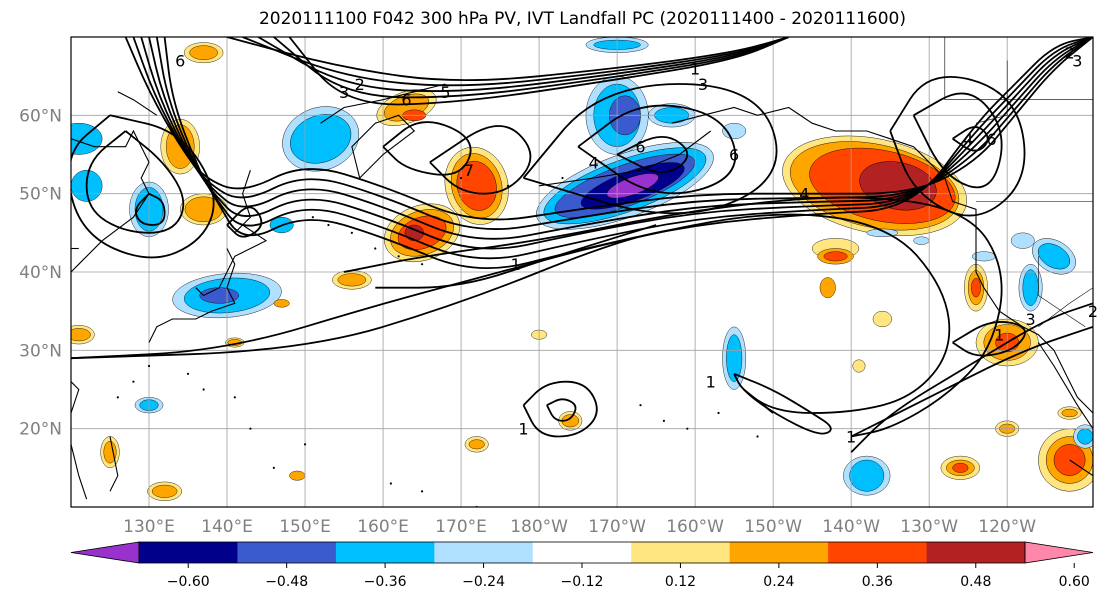  Describe the element at coordinates (851, 527) in the screenshot. I see `x-tick-label: 140°W` at that location.